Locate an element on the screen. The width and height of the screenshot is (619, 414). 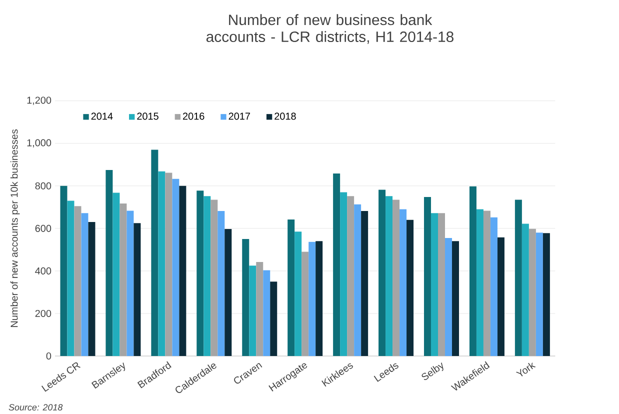
legend-label: 2015 is located at coordinates (147, 116).